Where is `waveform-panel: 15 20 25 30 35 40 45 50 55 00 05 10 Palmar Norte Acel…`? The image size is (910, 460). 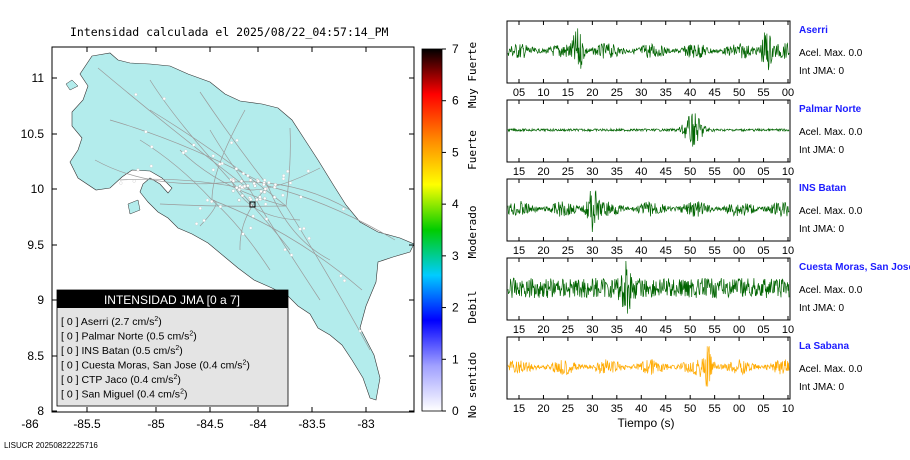
waveform-panel: 15 20 25 30 35 40 45 50 55 00 05 10 Palmar Norte Acel… is located at coordinates (684, 138).